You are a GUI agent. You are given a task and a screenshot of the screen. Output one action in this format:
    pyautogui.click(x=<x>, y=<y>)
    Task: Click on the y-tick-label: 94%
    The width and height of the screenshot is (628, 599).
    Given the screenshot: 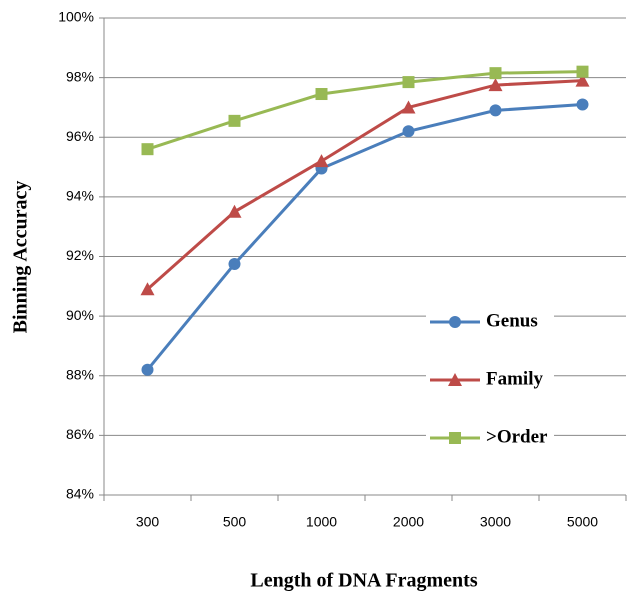 What is the action you would take?
    pyautogui.click(x=80, y=196)
    